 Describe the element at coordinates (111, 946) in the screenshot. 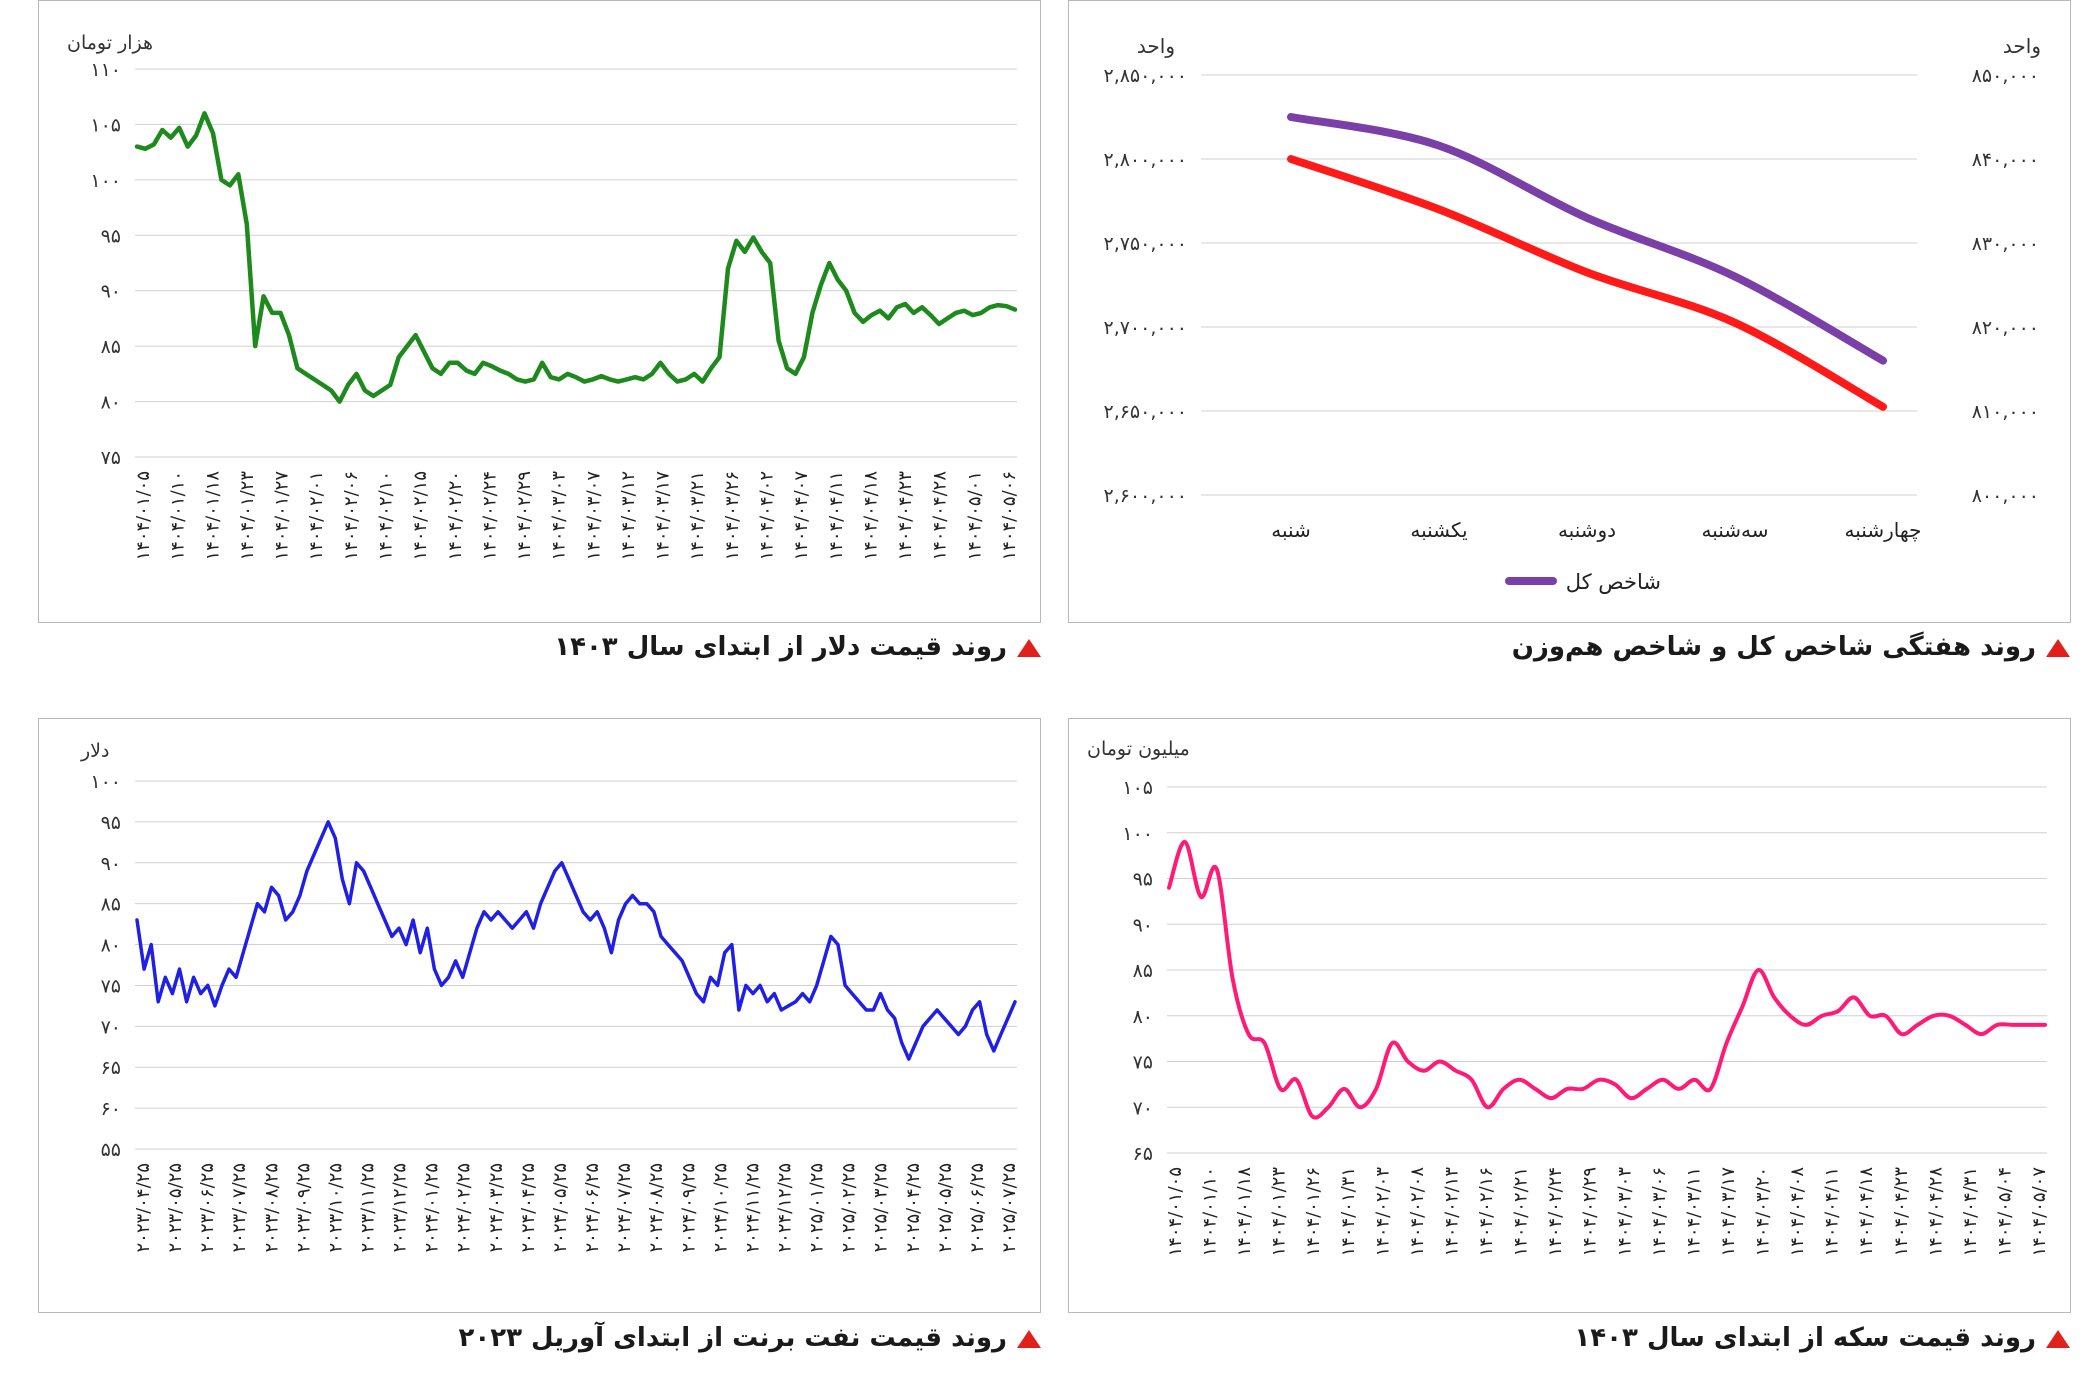

I see `y-tick-label: ۸۰` at that location.